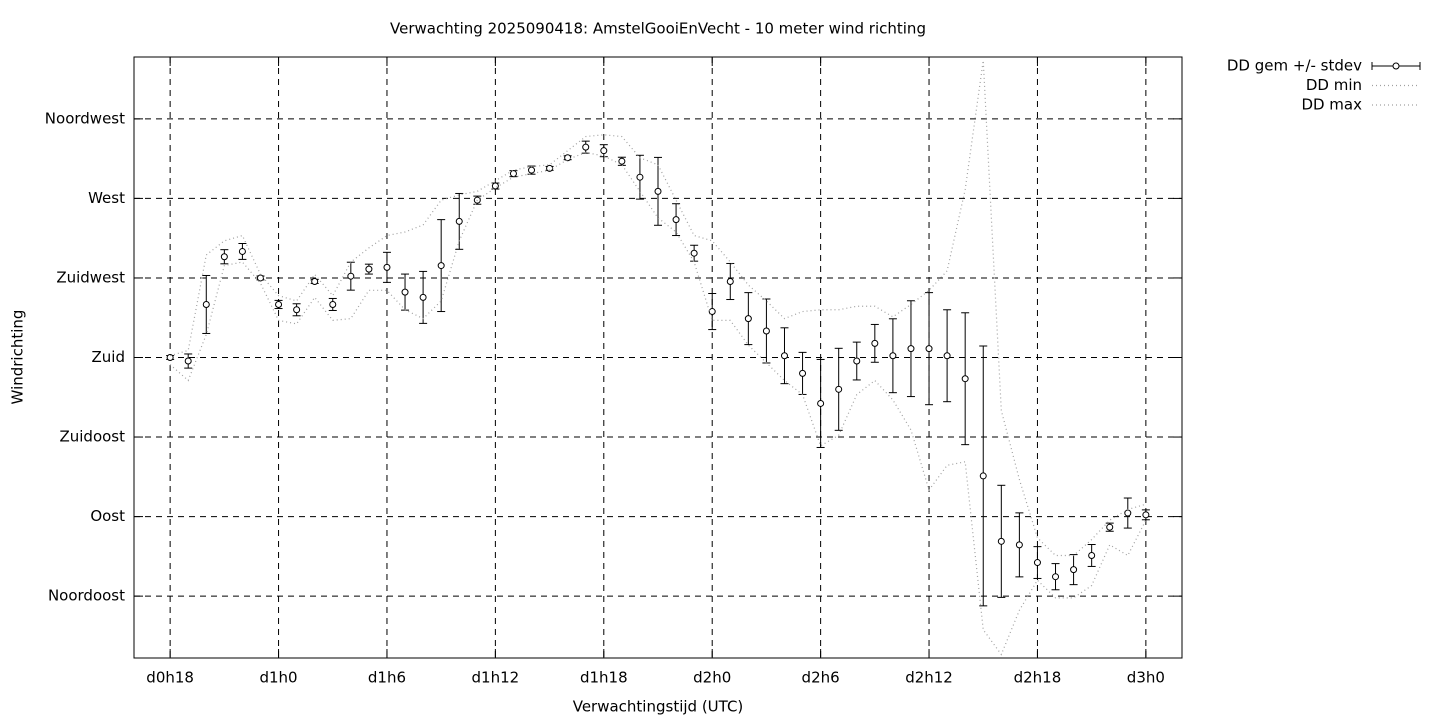  What do you see at coordinates (92, 437) in the screenshot?
I see `y-tick-label: Zuidoost` at bounding box center [92, 437].